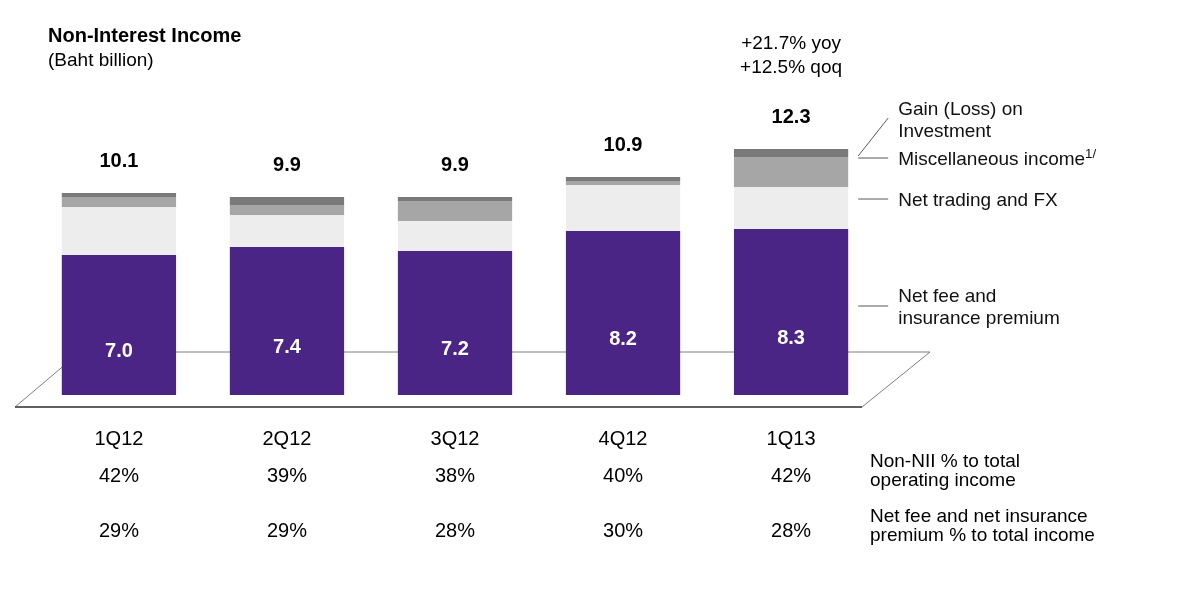  What do you see at coordinates (119, 160) in the screenshot?
I see `total-label: 10.1` at bounding box center [119, 160].